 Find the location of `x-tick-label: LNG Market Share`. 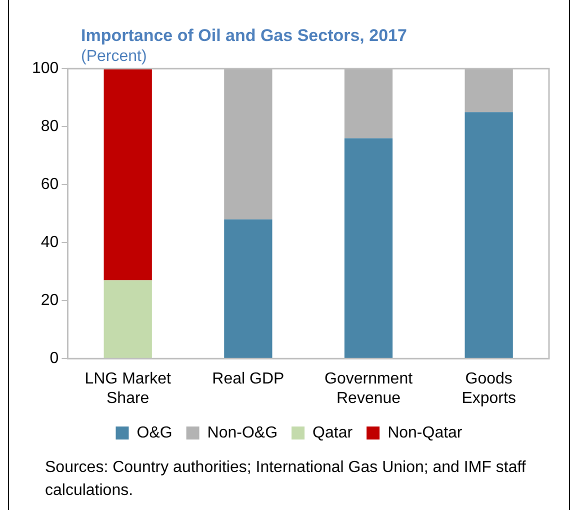

x-tick-label: LNG Market Share is located at coordinates (128, 388).